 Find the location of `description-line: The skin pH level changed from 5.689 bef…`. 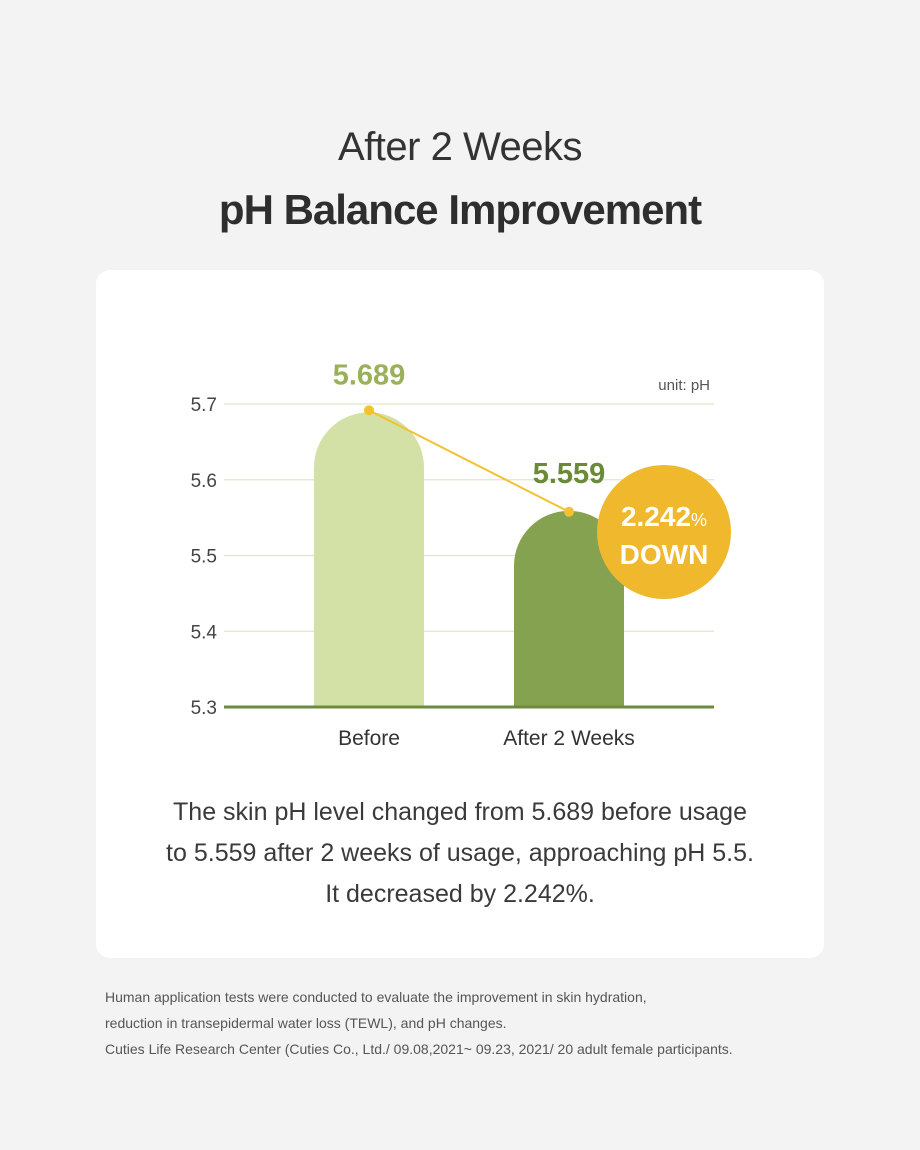

description-line: The skin pH level changed from 5.689 bef… is located at coordinates (460, 812).